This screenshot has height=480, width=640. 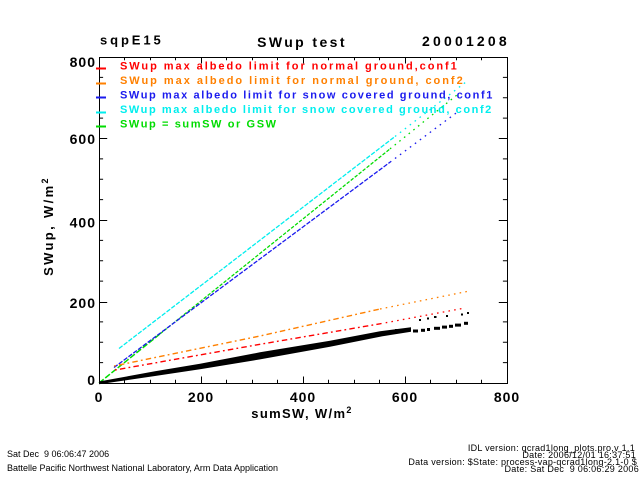 I want to click on svg-text: Date: 2006/12/01 16:37:51, so click(x=579, y=455).